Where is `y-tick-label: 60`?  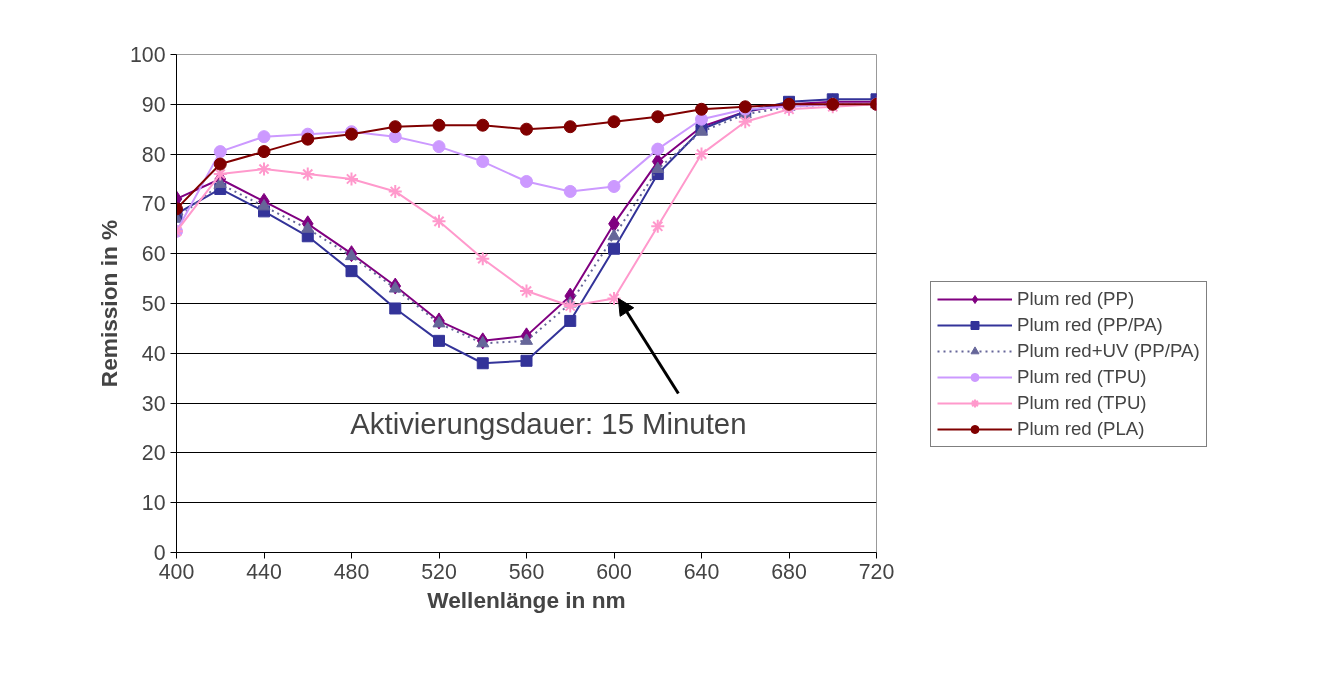
y-tick-label: 60 is located at coordinates (153, 254).